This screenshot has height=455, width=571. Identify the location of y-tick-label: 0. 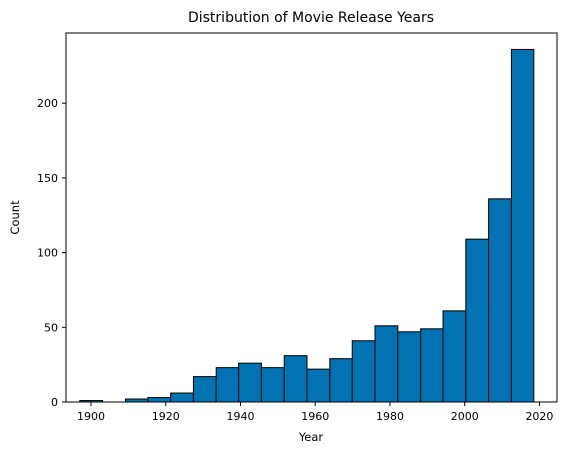
(54, 402).